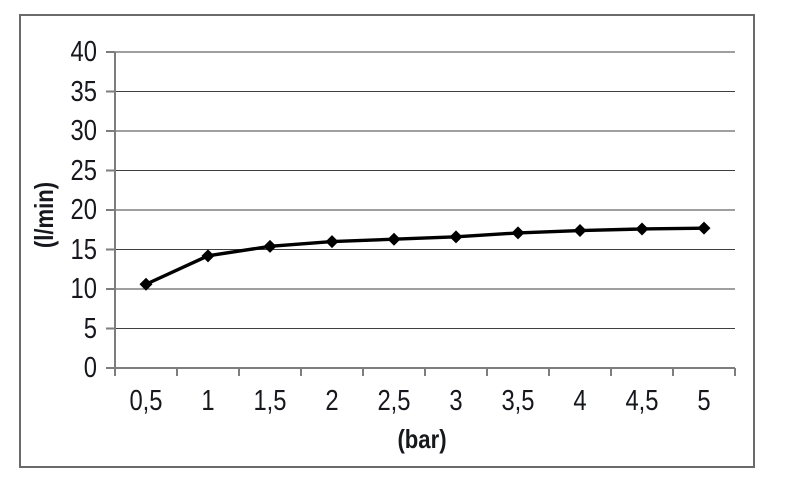 This screenshot has height=504, width=800. I want to click on y-axis-title: (l/min), so click(44, 215).